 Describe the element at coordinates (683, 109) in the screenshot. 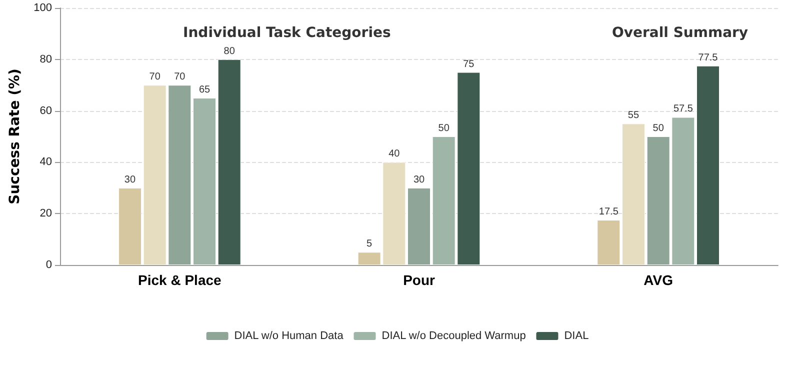

I see `data-label: 57.5` at that location.